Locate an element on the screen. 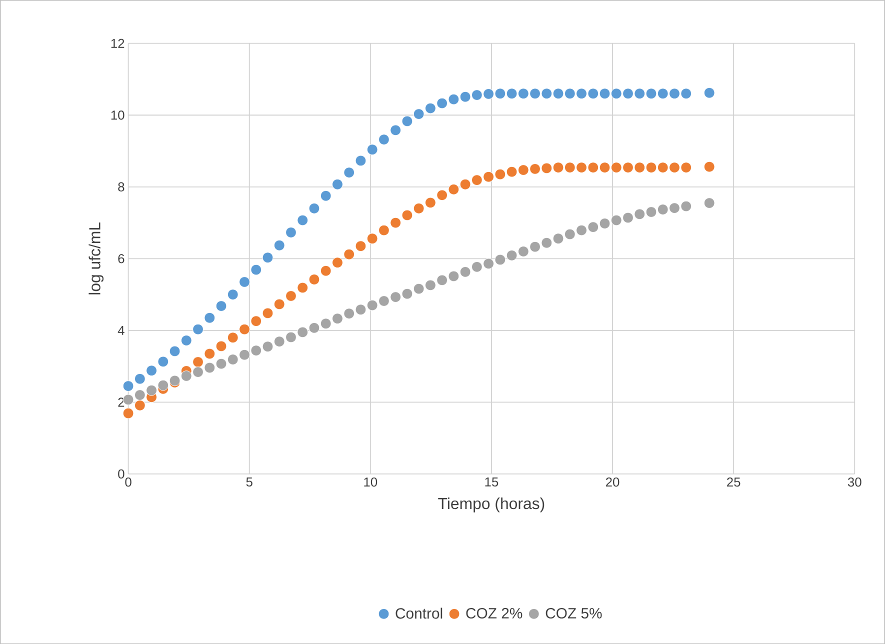 This screenshot has width=885, height=644. x-tick-label: 15 is located at coordinates (491, 481).